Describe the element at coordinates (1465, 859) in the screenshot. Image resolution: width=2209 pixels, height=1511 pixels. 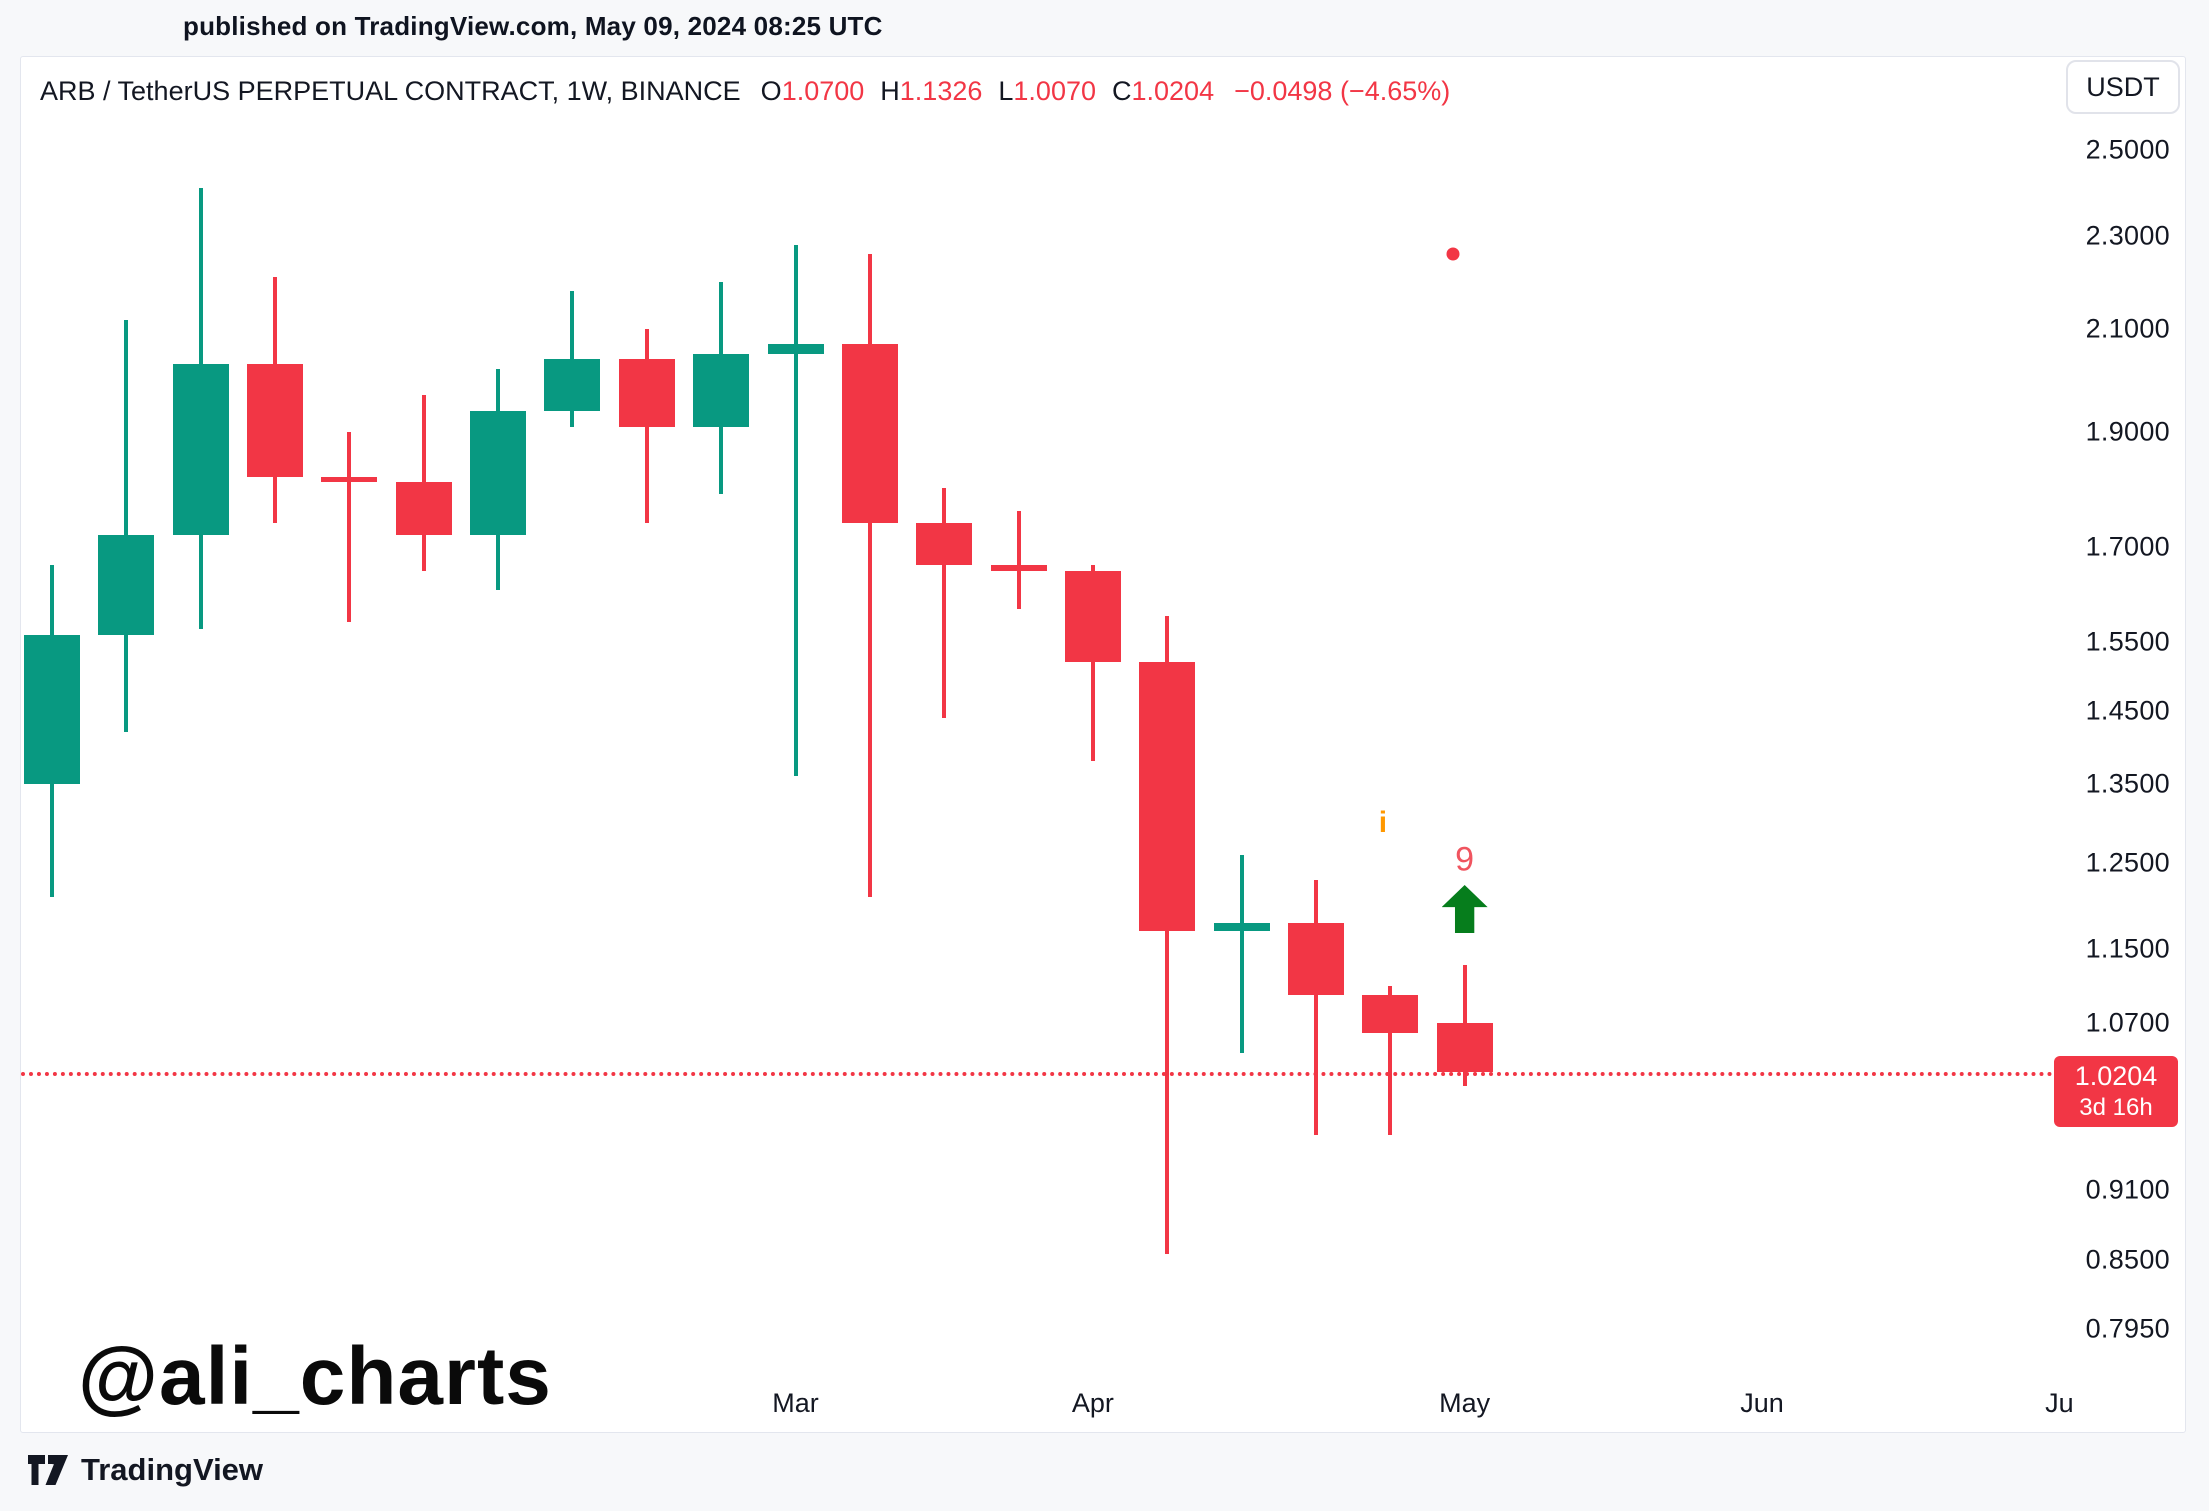
I see `count-9-label: 9` at that location.